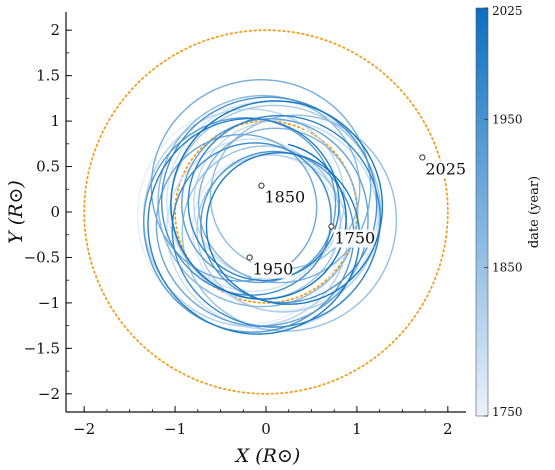 The image size is (555, 470). I want to click on annotation-bg-2025, so click(444, 169).